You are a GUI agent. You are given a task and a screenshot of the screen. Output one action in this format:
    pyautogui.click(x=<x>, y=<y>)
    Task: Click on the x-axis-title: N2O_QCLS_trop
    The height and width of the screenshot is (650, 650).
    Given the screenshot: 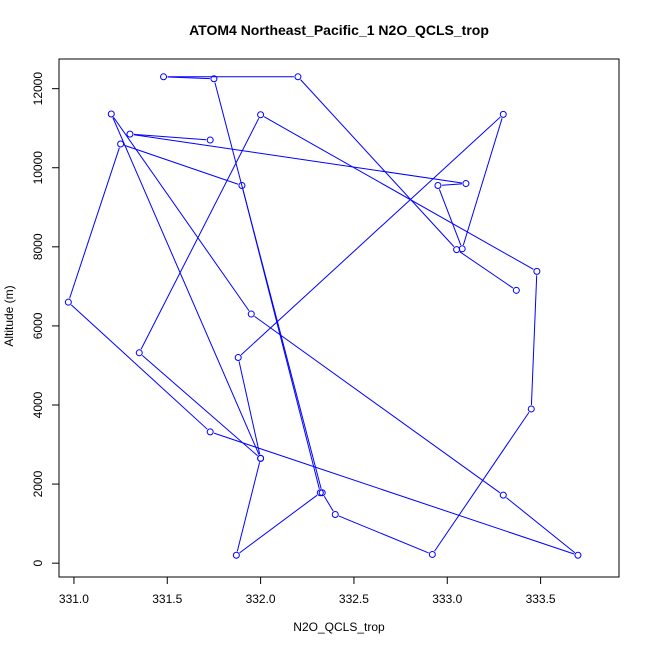 What is the action you would take?
    pyautogui.click(x=339, y=627)
    